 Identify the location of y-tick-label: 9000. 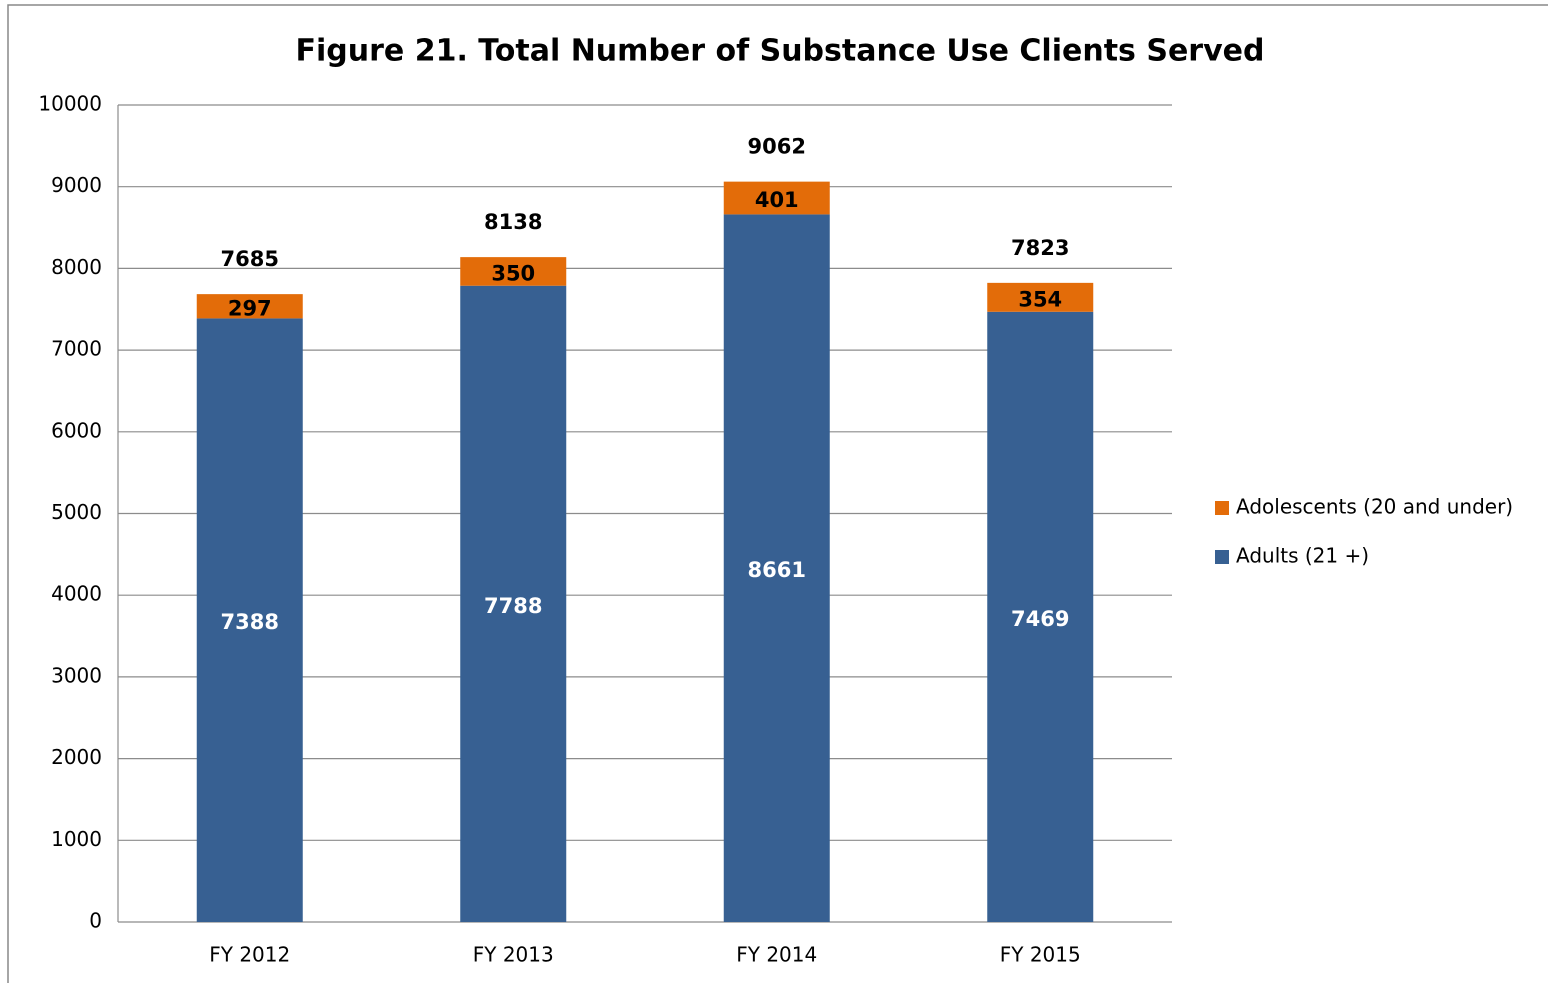
(76, 185).